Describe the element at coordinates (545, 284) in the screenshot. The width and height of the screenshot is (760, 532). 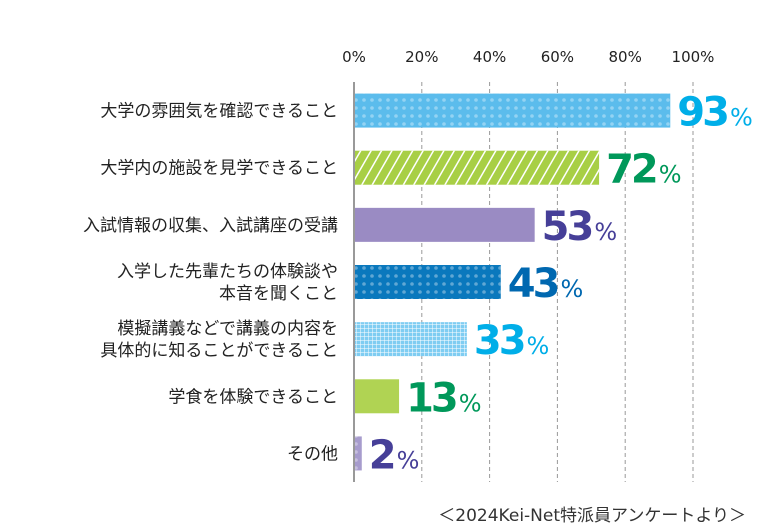
I see `value-label: 43%` at that location.